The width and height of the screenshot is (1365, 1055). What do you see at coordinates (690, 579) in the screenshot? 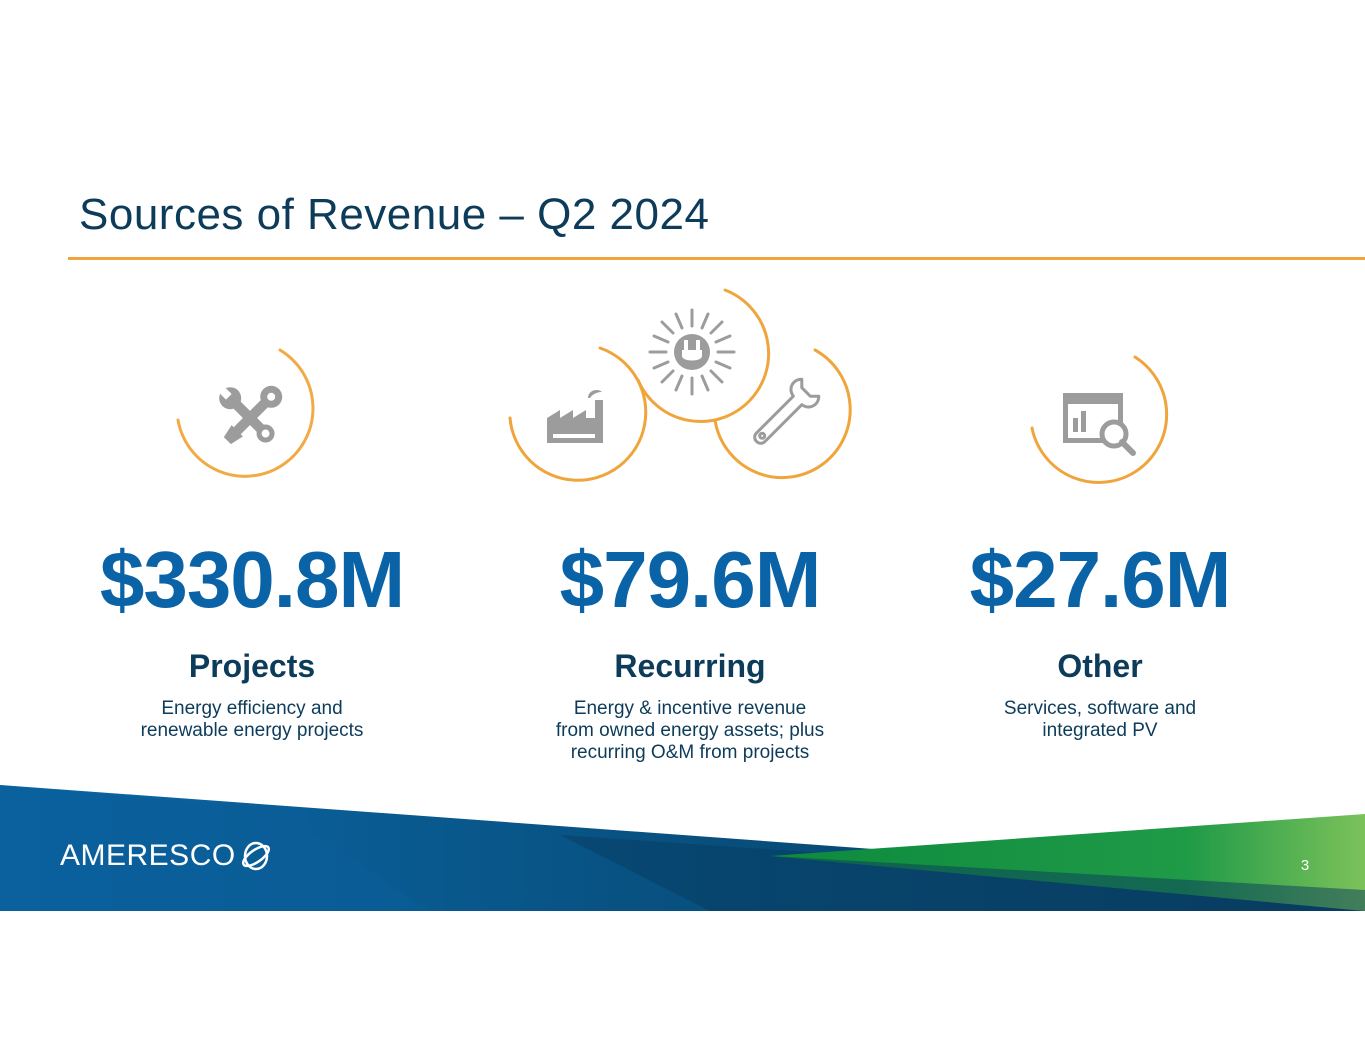
I see `revenue-amount: $79.6M` at bounding box center [690, 579].